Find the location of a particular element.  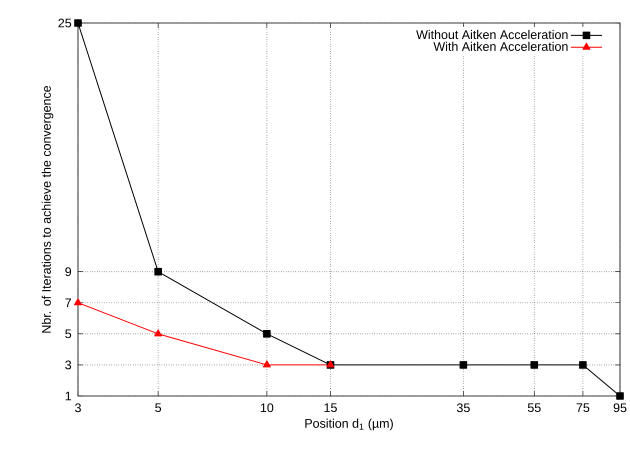

x-tick-label: 55 is located at coordinates (534, 407).